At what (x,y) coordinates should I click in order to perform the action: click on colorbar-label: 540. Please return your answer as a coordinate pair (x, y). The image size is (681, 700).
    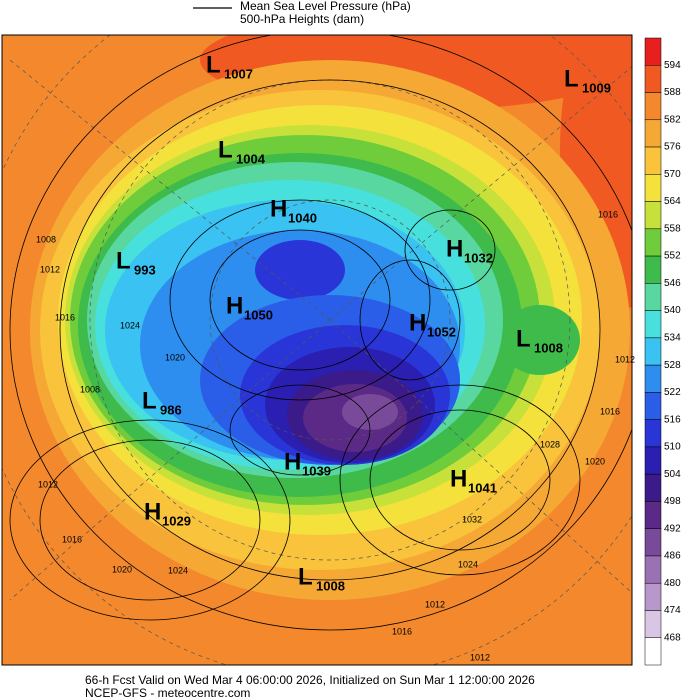
    Looking at the image, I should click on (672, 310).